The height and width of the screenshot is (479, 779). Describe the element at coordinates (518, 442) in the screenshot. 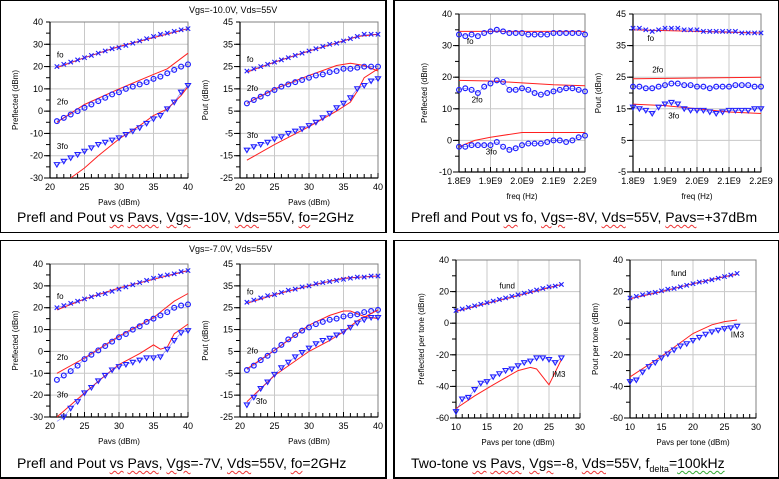

I see `x-axis-title: Pavs per tone (dBm)` at that location.